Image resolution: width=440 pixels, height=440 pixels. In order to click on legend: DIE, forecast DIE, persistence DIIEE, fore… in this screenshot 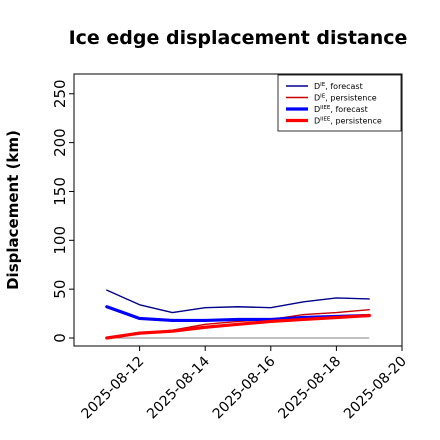, I will do `click(339, 103)`.